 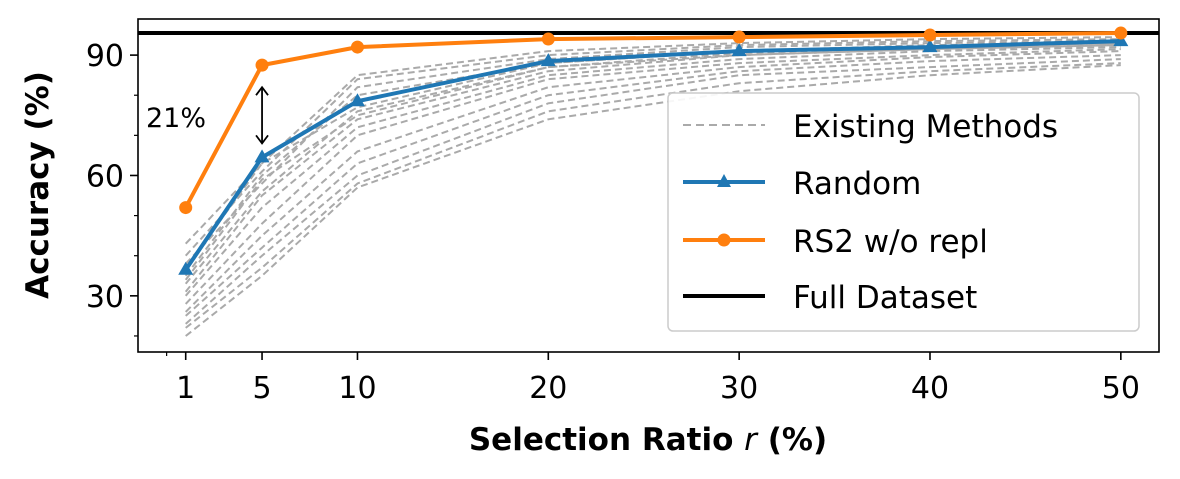 What do you see at coordinates (357, 388) in the screenshot?
I see `x-tick-label-10: 10` at bounding box center [357, 388].